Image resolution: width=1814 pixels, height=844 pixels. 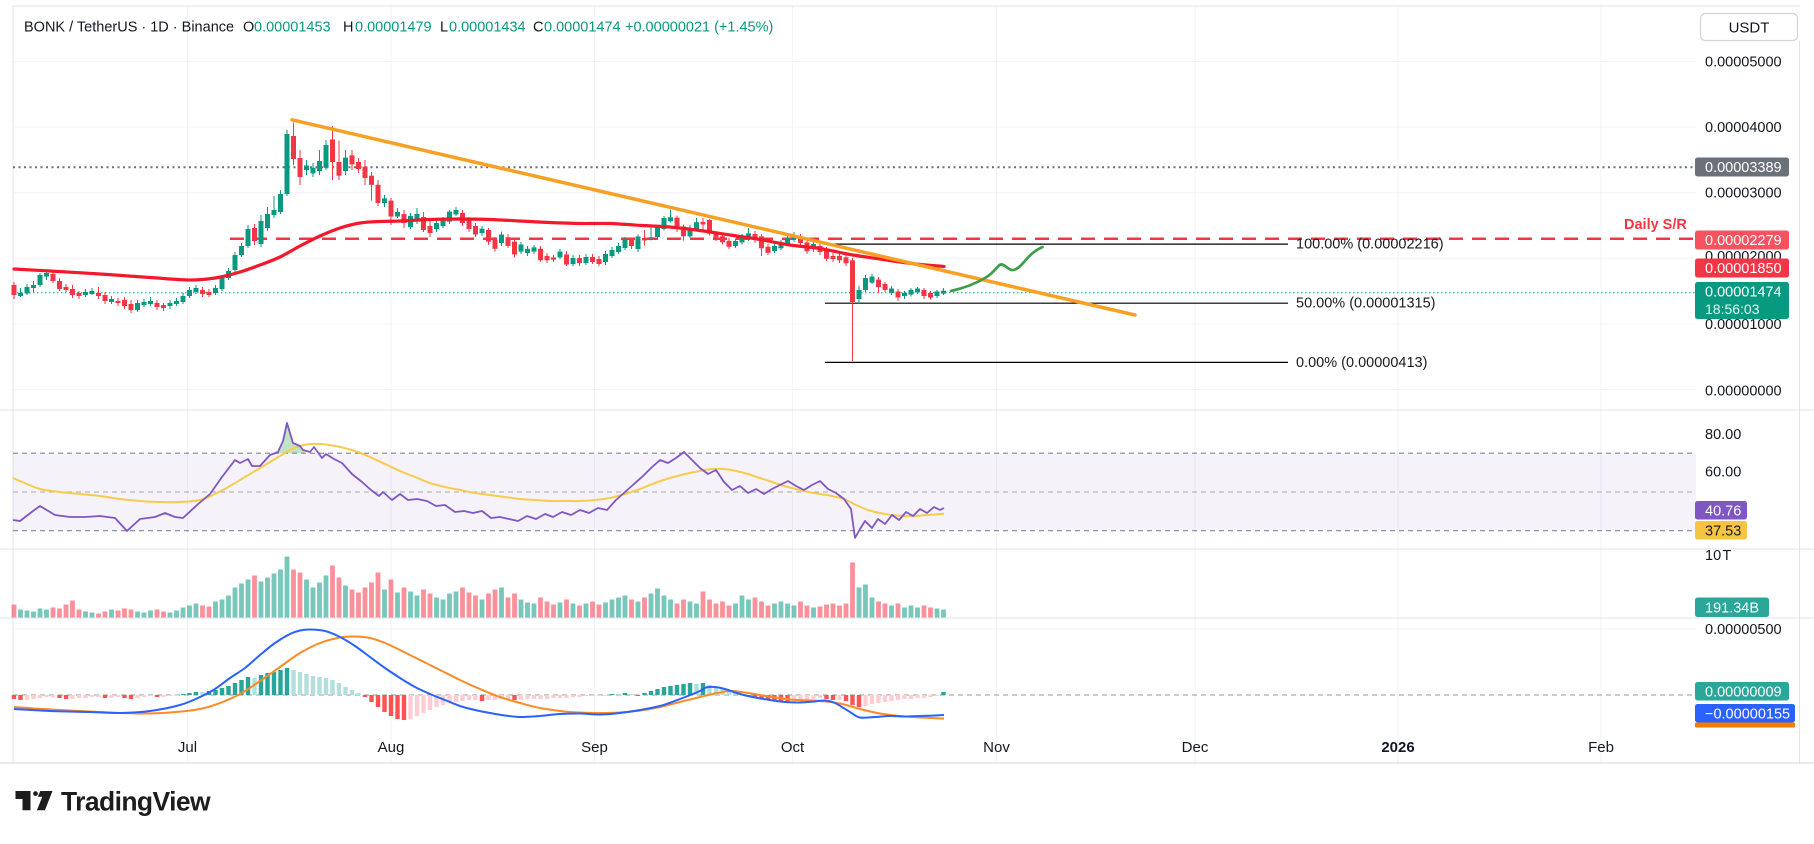 What do you see at coordinates (594, 747) in the screenshot?
I see `svg-text: Sep` at bounding box center [594, 747].